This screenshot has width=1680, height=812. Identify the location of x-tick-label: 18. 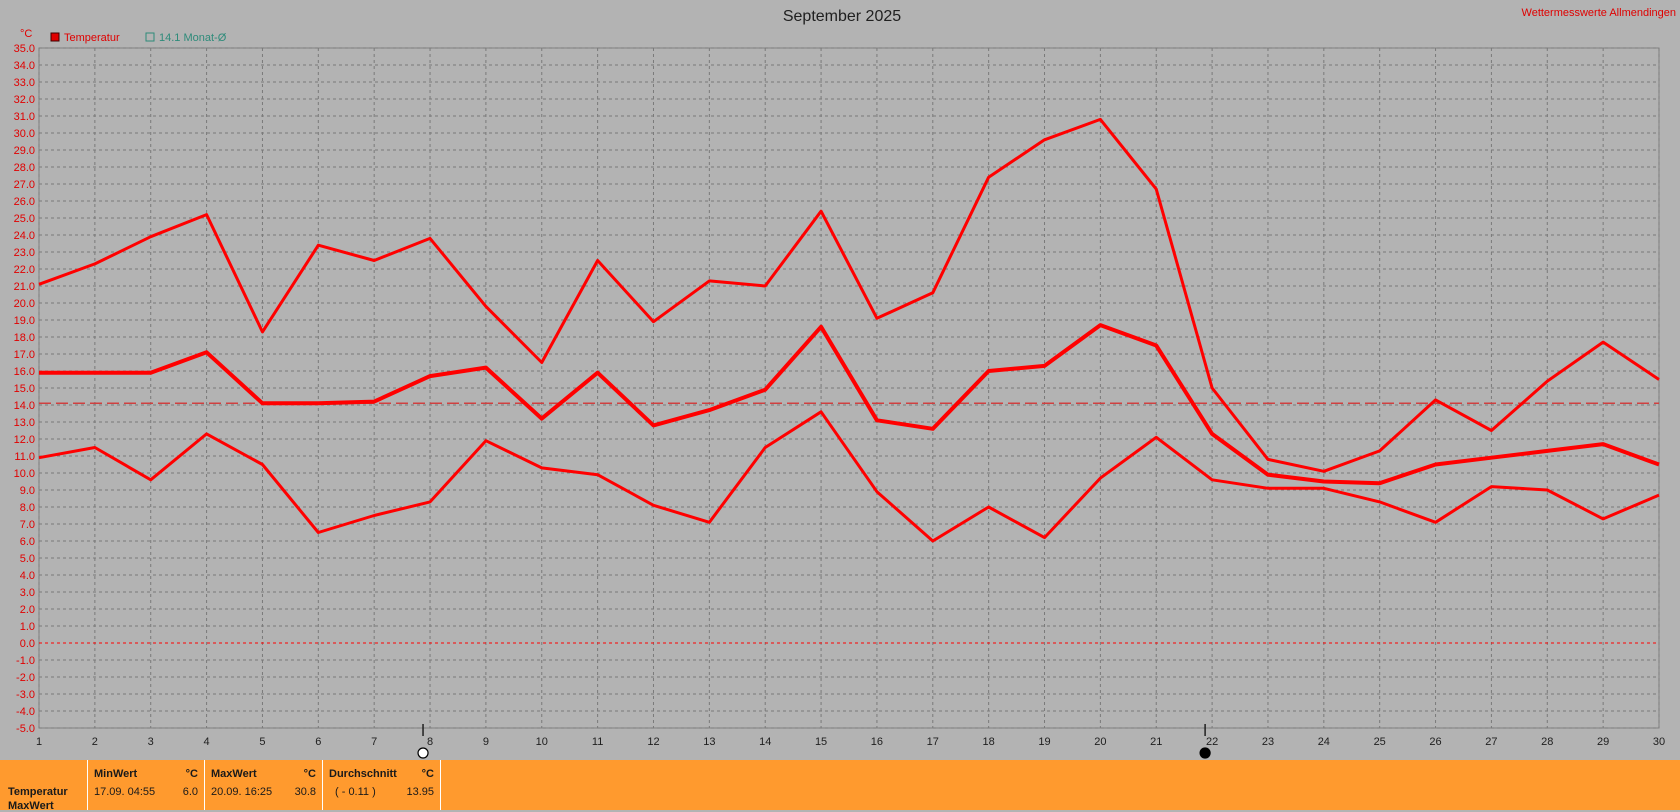
(989, 742).